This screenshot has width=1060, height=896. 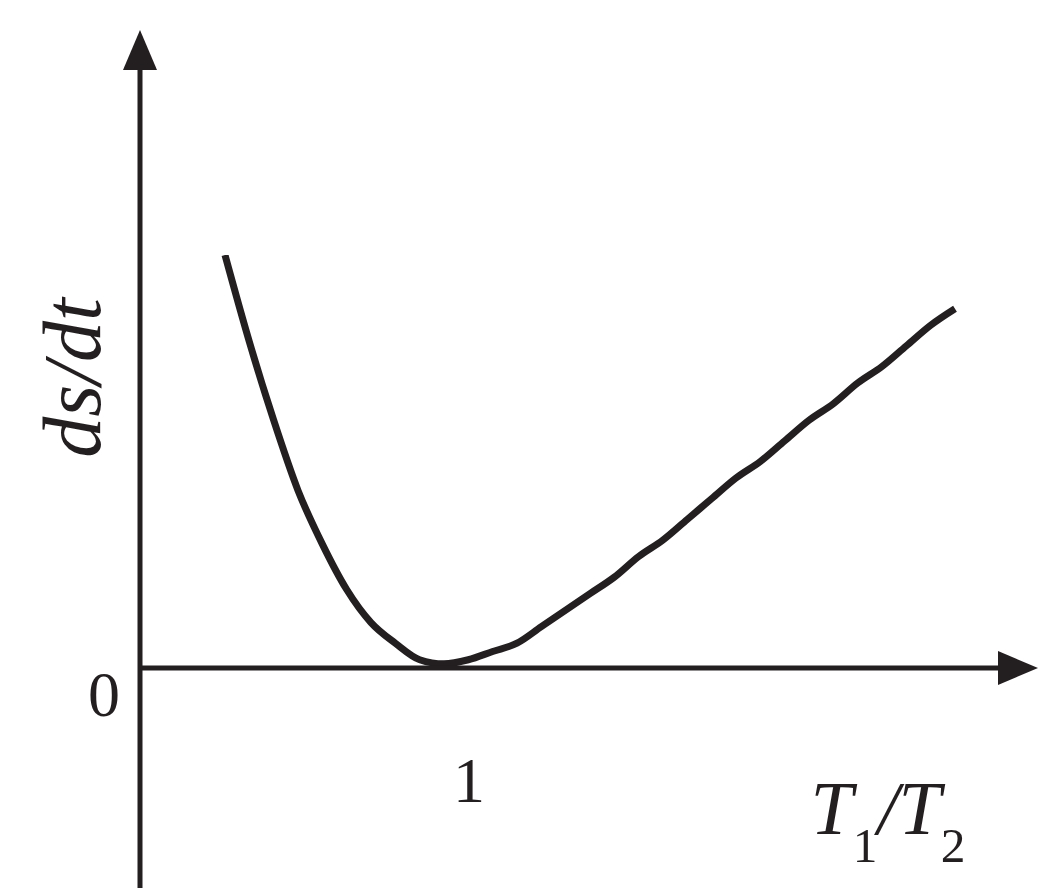 I want to click on text: 0, so click(x=104, y=694).